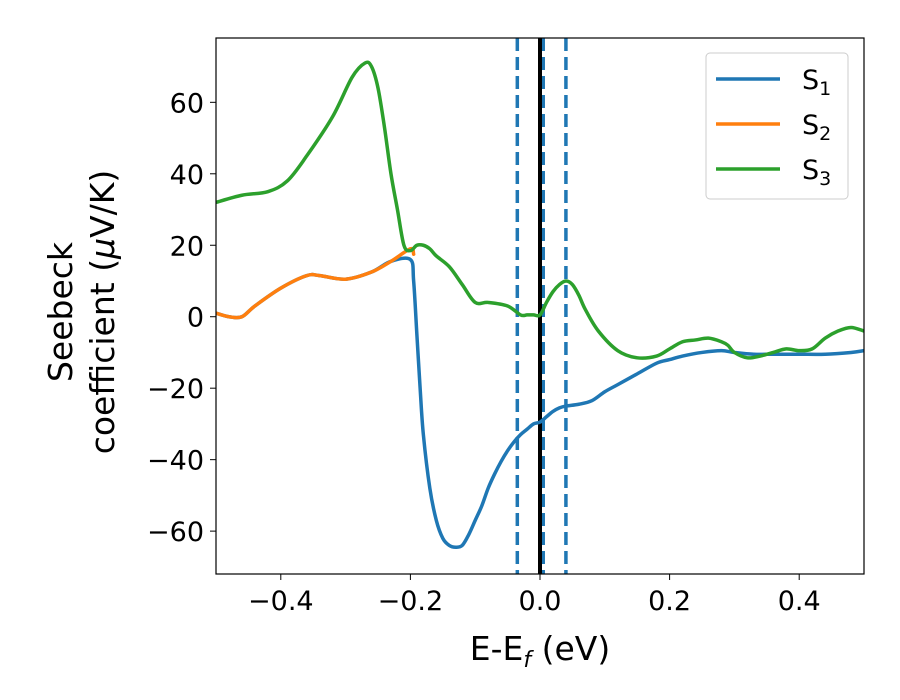  What do you see at coordinates (187, 175) in the screenshot?
I see `y-tick-label: 40` at bounding box center [187, 175].